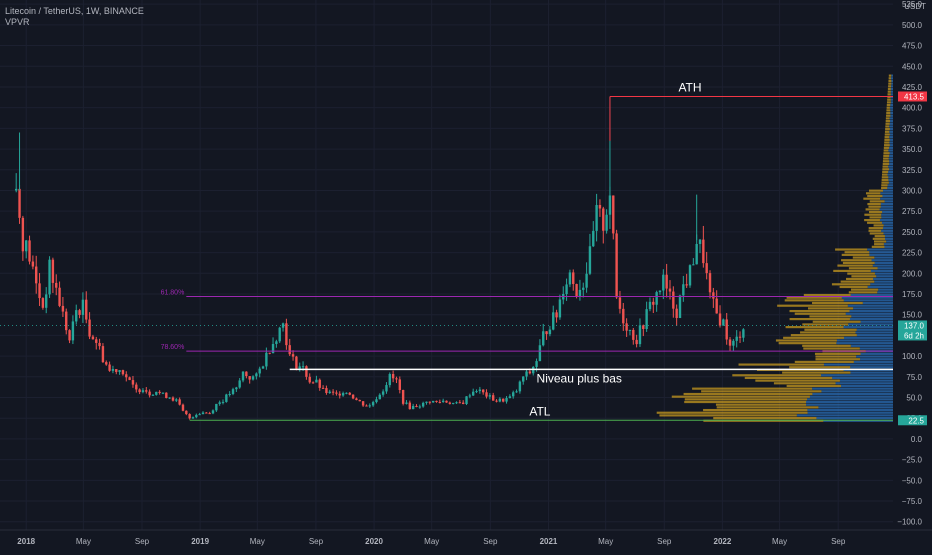 The height and width of the screenshot is (555, 932). What do you see at coordinates (912, 4) in the screenshot?
I see `price-tick-label: 525.0` at bounding box center [912, 4].